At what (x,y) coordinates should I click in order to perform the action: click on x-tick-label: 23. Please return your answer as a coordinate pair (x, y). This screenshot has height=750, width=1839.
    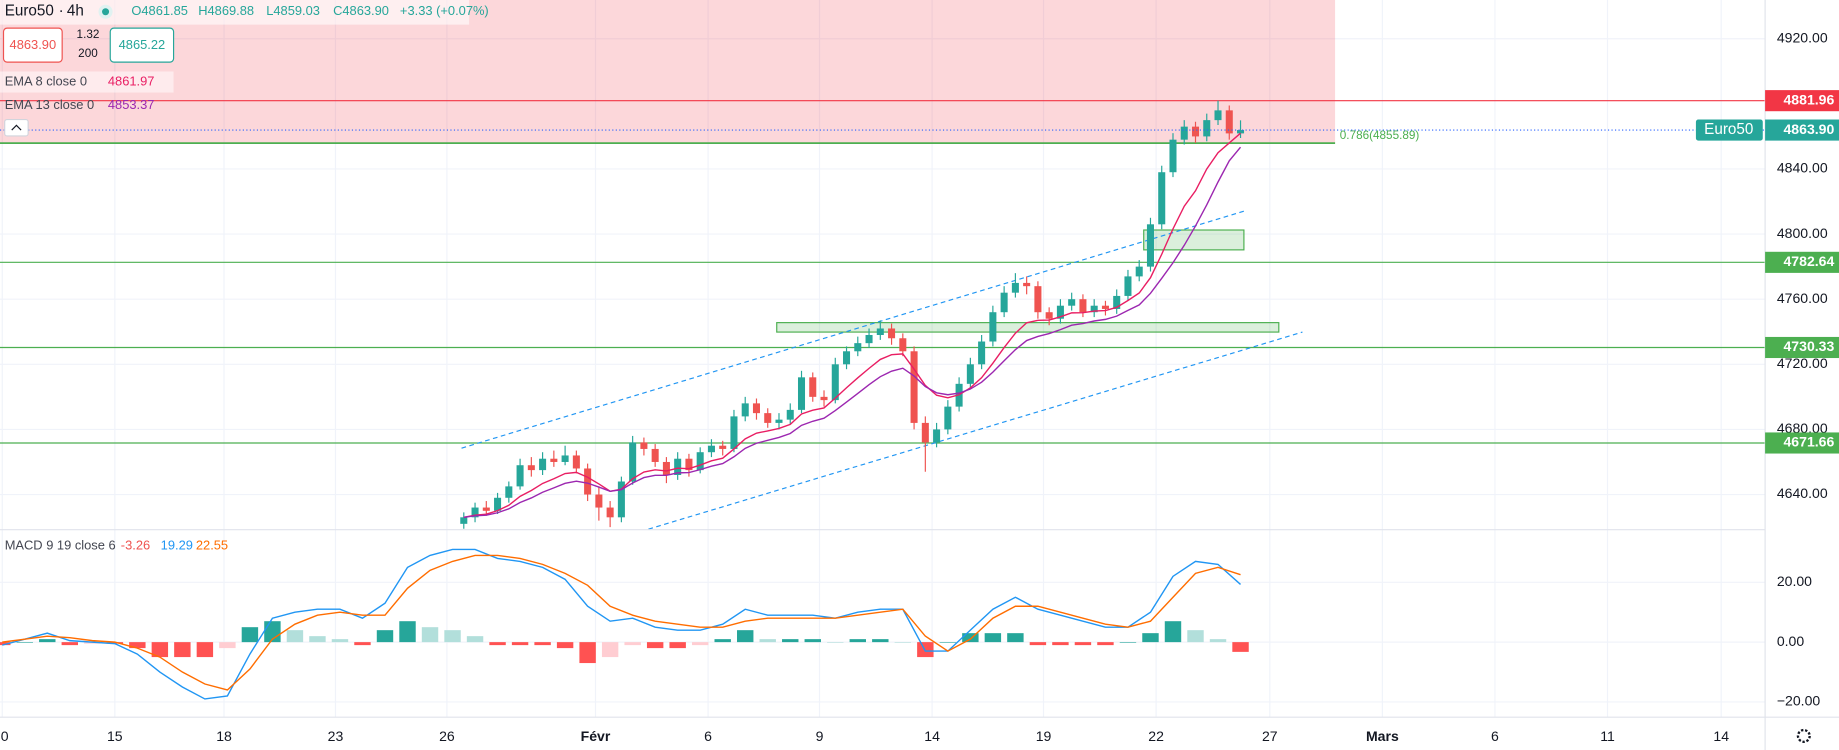
    Looking at the image, I should click on (336, 736).